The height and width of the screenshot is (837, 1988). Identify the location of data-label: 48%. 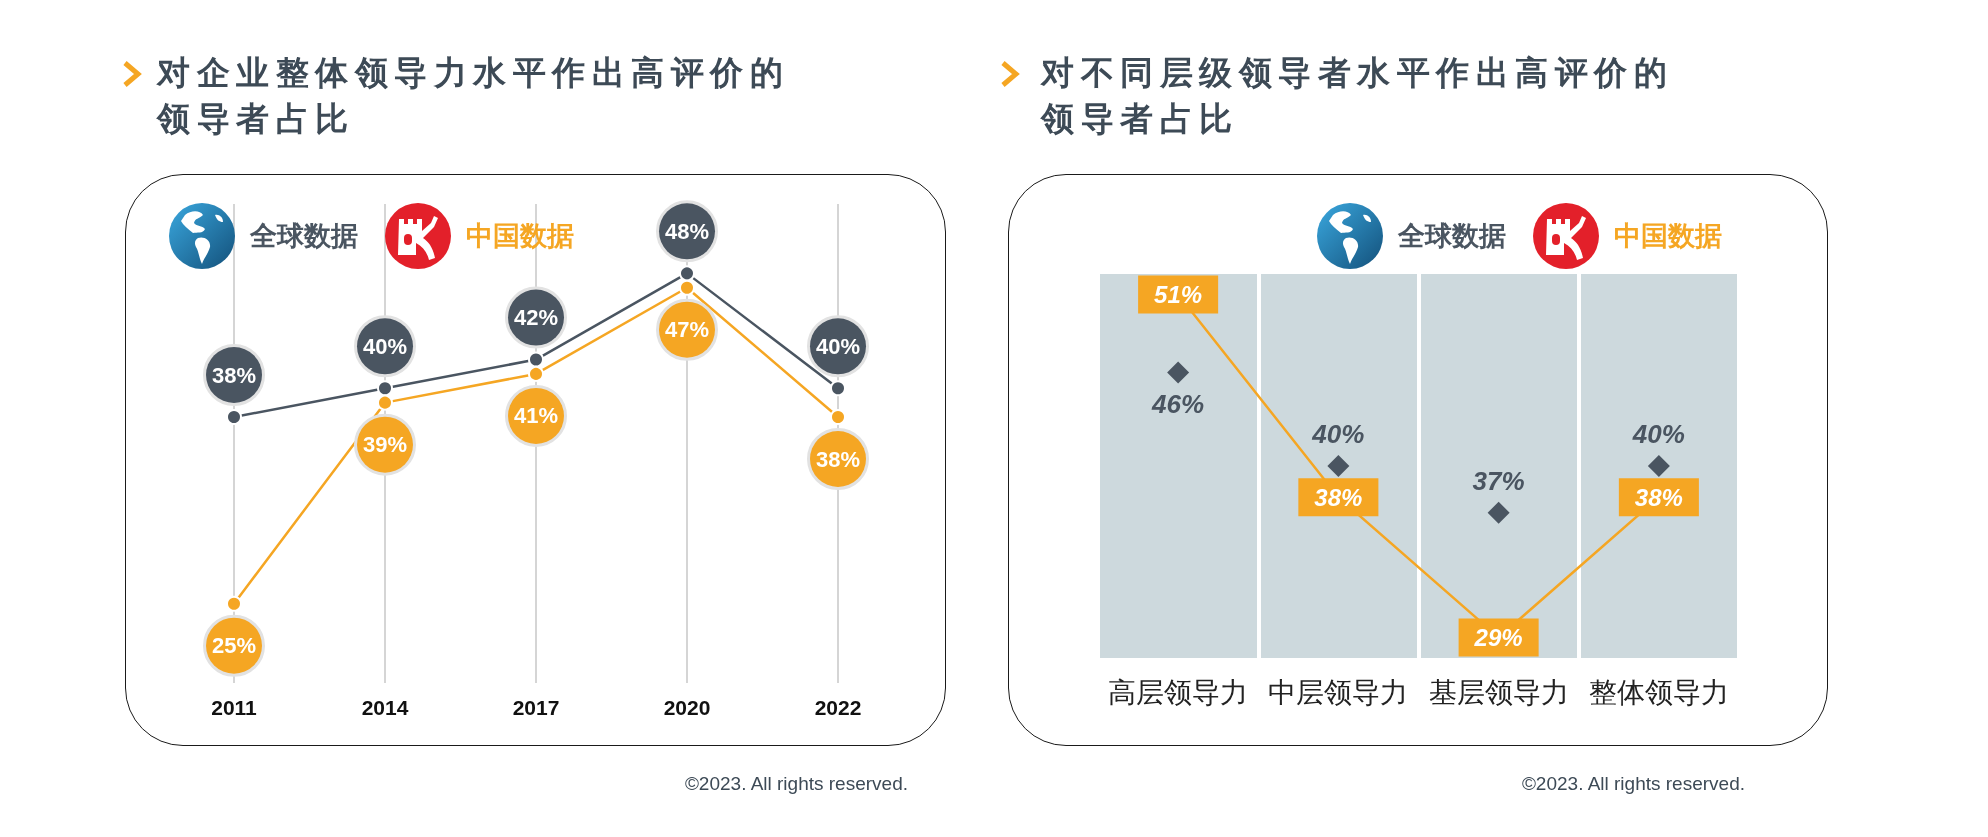
(687, 231).